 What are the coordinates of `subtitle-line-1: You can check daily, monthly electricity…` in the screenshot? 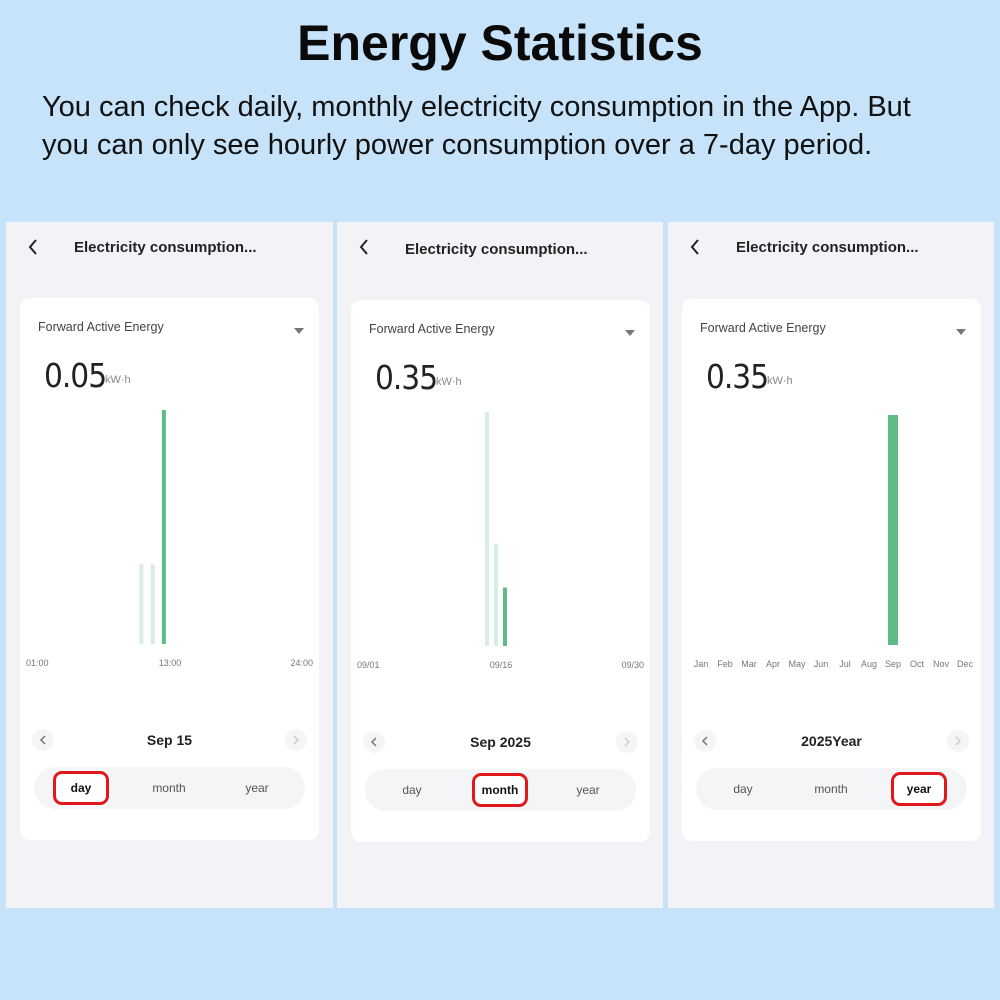 It's located at (476, 107).